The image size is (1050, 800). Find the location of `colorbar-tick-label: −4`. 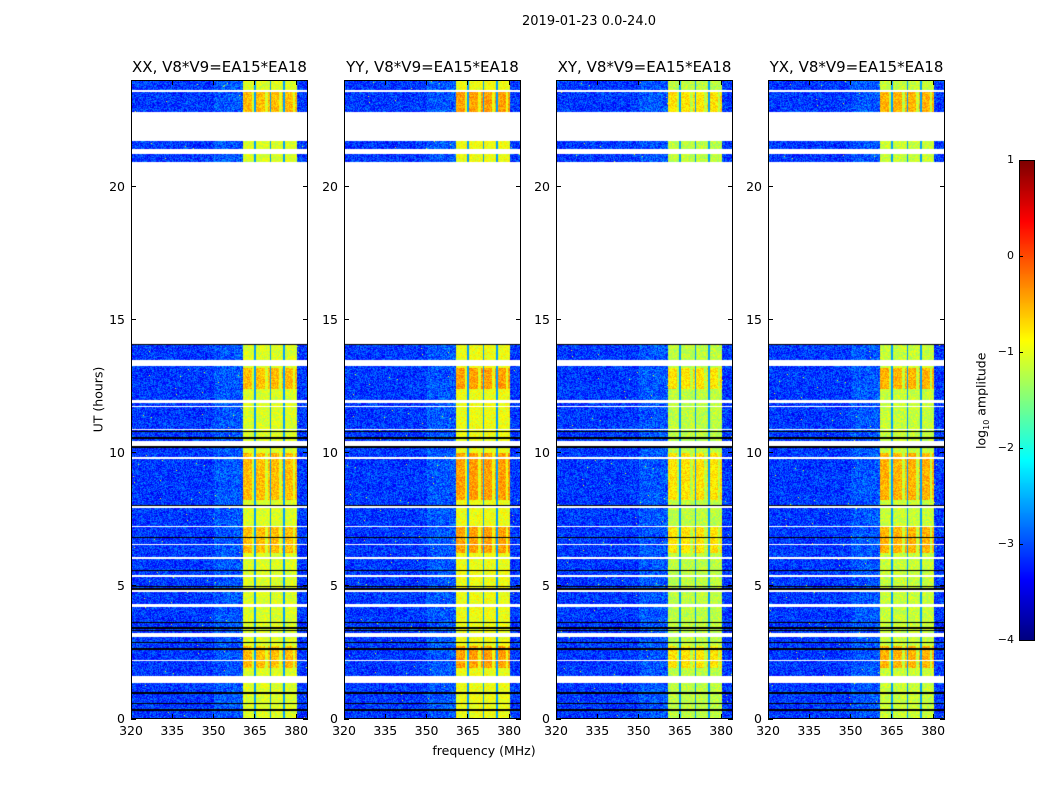

colorbar-tick-label: −4 is located at coordinates (1005, 639).